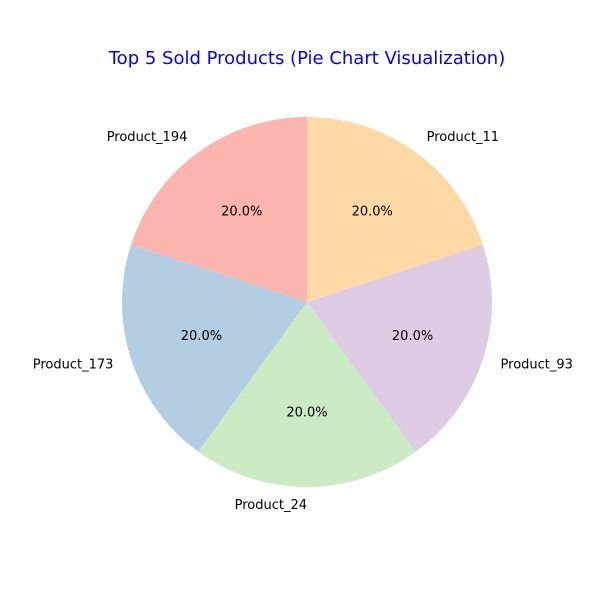 The image size is (600, 600). Describe the element at coordinates (147, 137) in the screenshot. I see `slice-label-product-194: Product_194` at that location.